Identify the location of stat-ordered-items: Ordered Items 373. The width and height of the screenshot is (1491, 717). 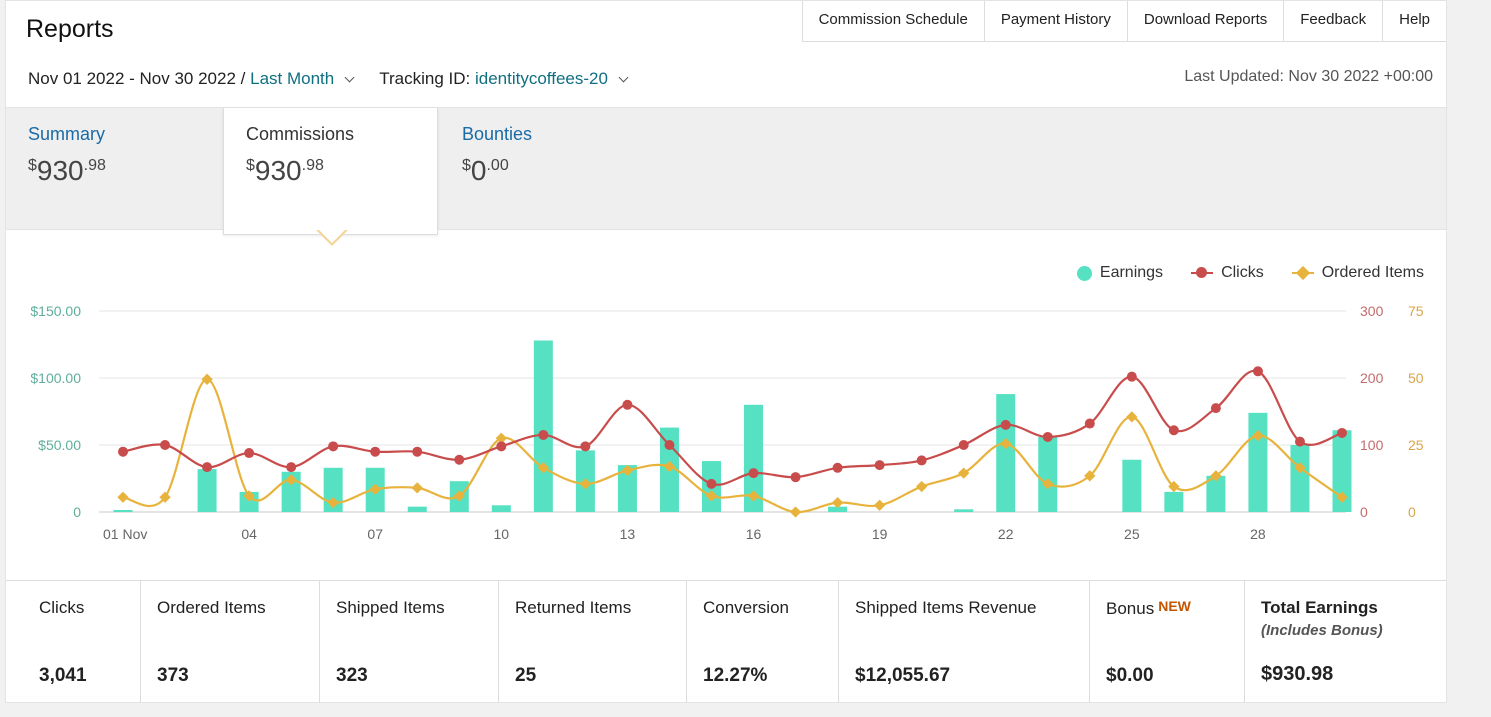
(230, 642).